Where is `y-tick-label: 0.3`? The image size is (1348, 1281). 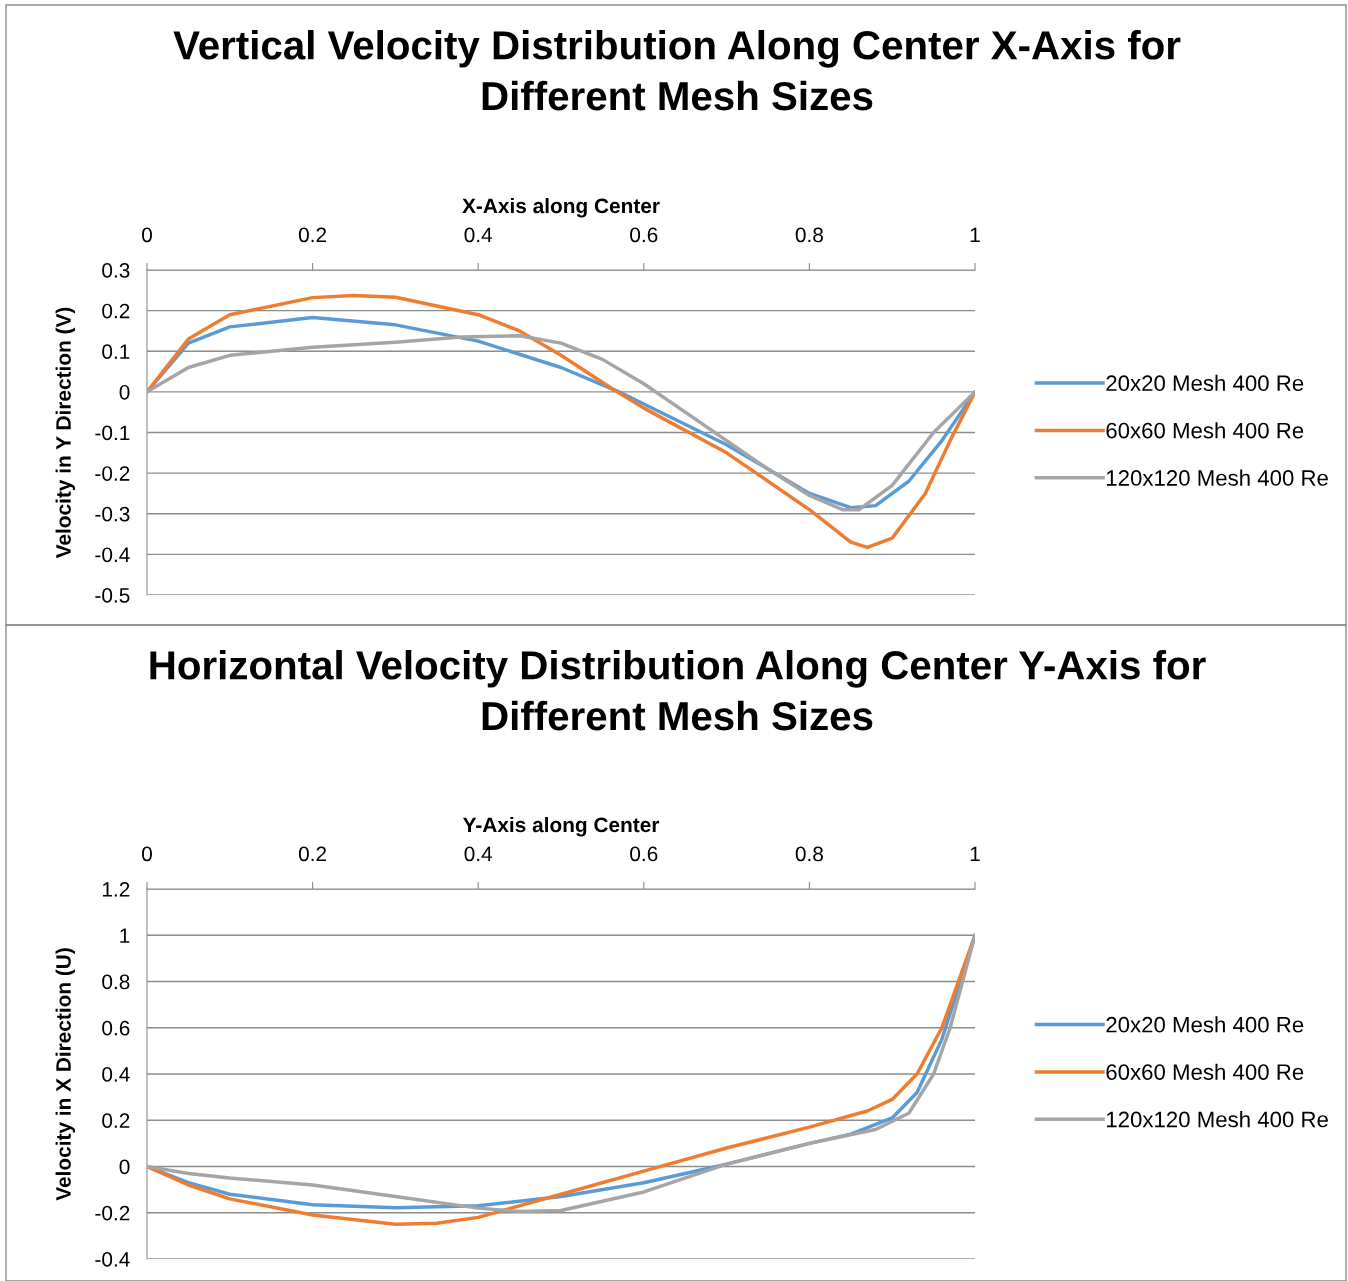
y-tick-label: 0.3 is located at coordinates (116, 270).